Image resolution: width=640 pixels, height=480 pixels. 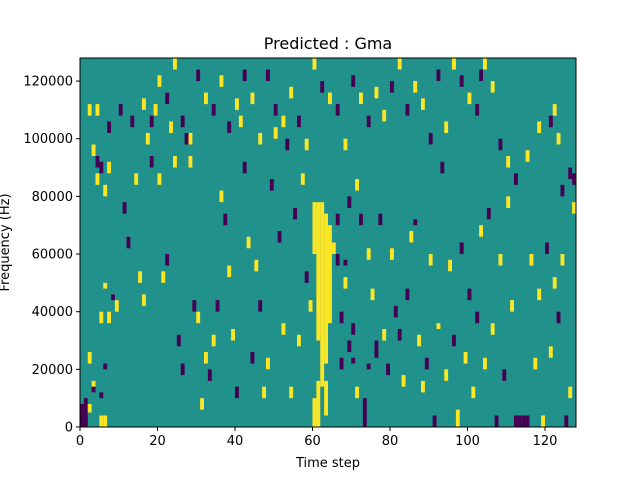 I want to click on x-tick-label: 60, so click(x=312, y=441).